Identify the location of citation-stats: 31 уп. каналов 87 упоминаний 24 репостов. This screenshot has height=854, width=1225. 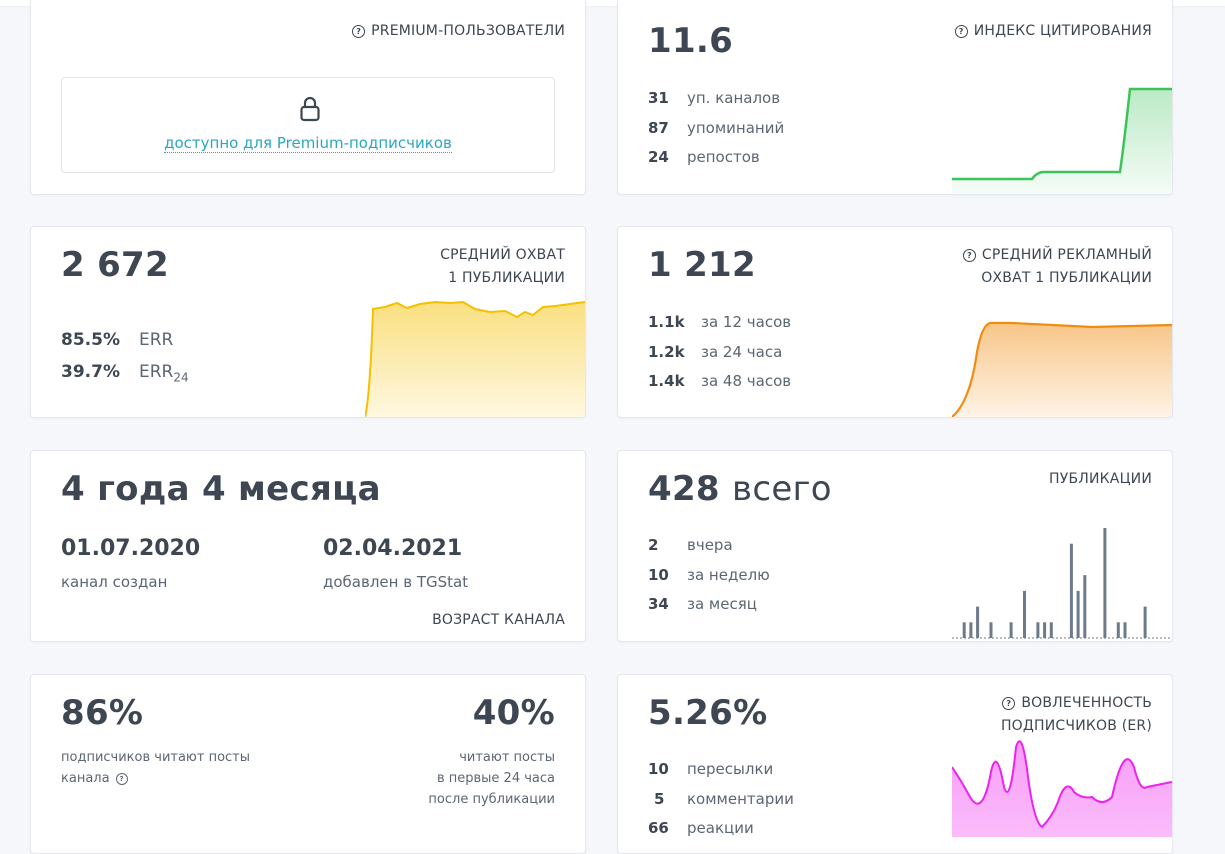
(716, 128).